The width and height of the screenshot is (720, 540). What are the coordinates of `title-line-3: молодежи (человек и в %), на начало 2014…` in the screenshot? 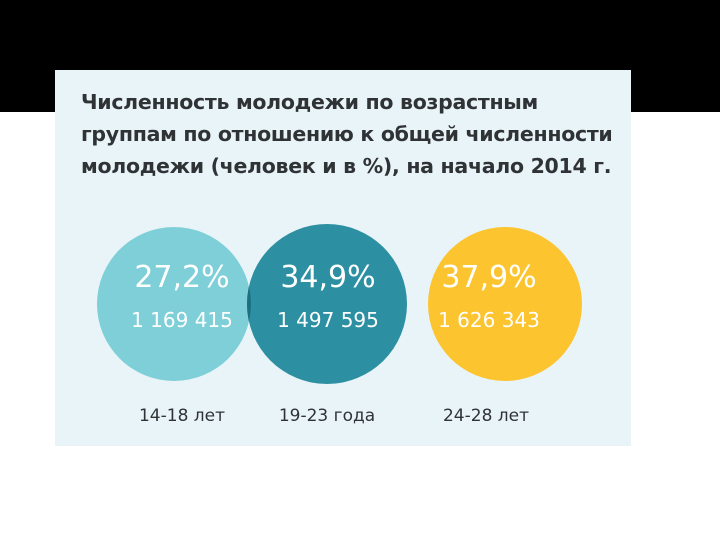 It's located at (346, 166).